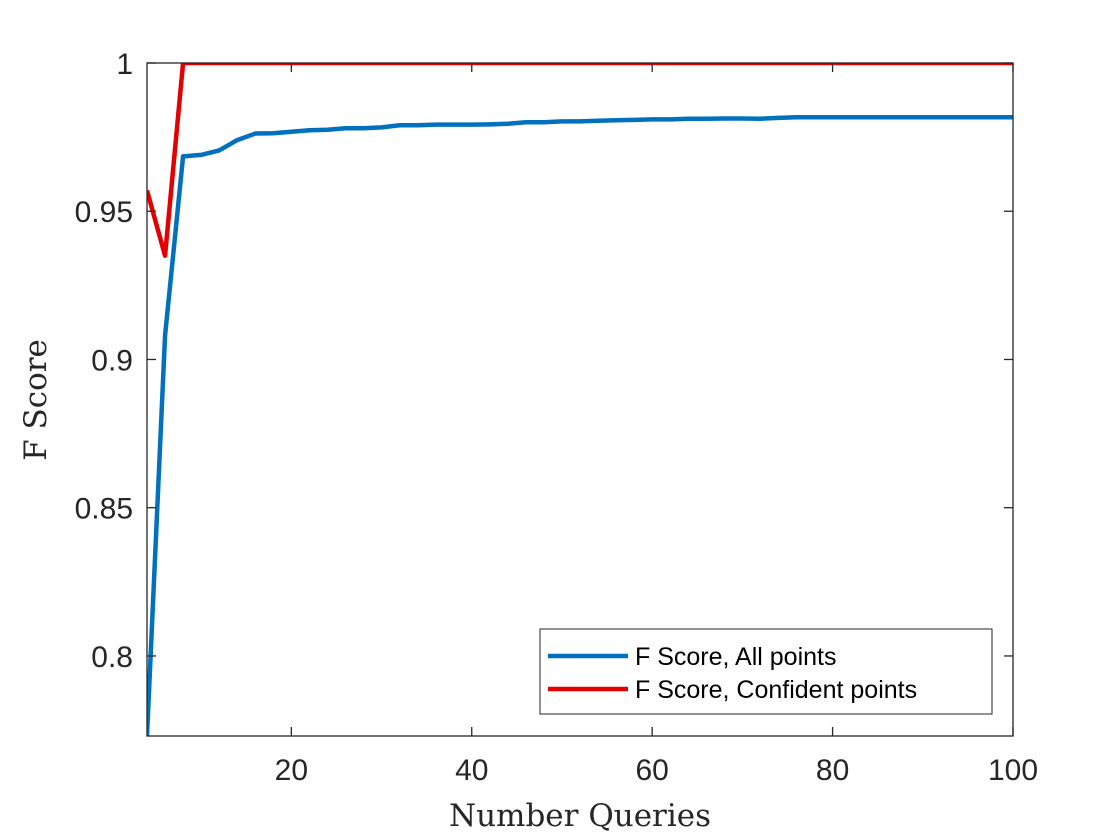  I want to click on y-axis-label: F Score, so click(36, 400).